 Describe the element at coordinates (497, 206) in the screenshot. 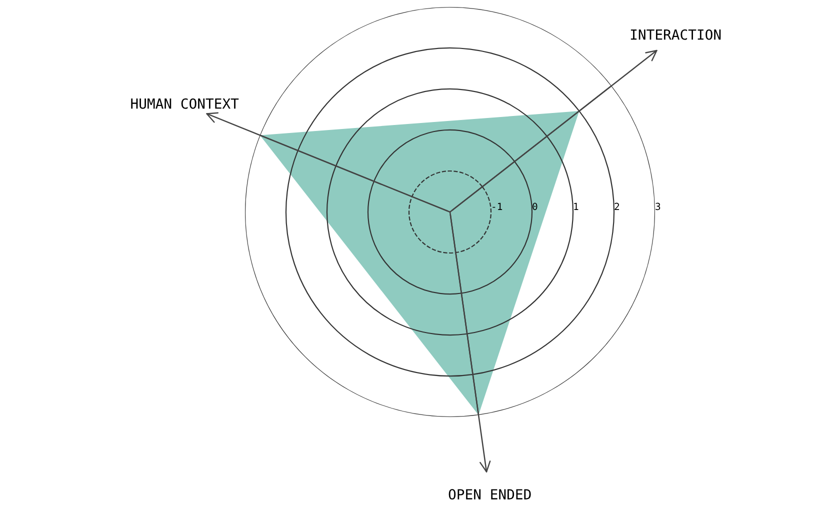

I see `y-tick-label: -1` at that location.